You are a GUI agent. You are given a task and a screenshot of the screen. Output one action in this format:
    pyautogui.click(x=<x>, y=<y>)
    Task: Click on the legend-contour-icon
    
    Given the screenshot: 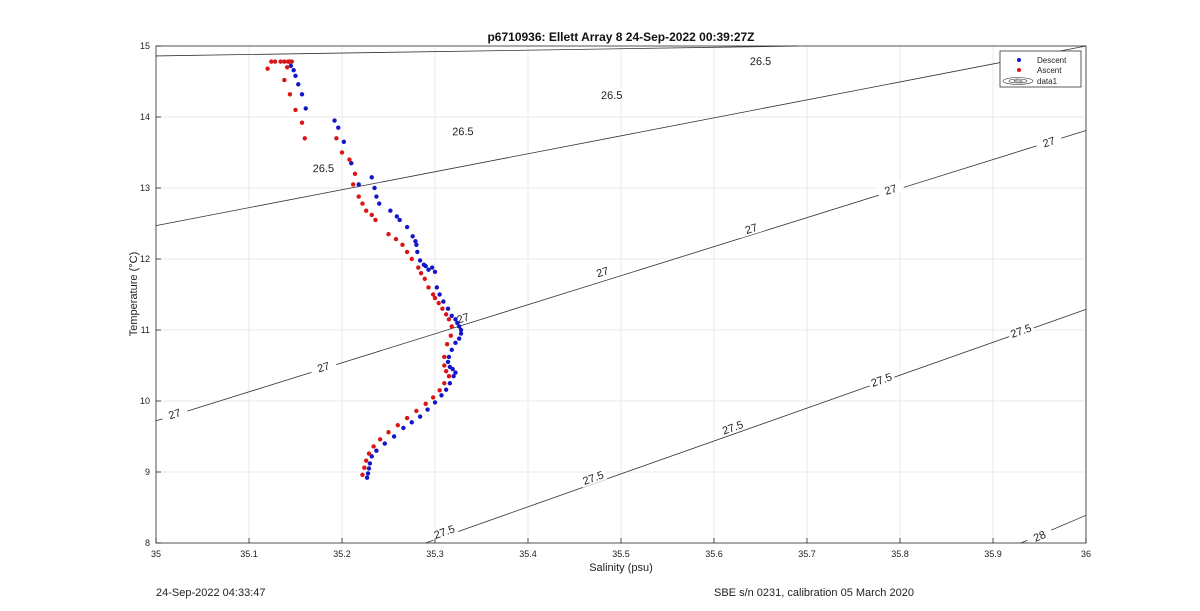 What is the action you would take?
    pyautogui.click(x=1018, y=81)
    